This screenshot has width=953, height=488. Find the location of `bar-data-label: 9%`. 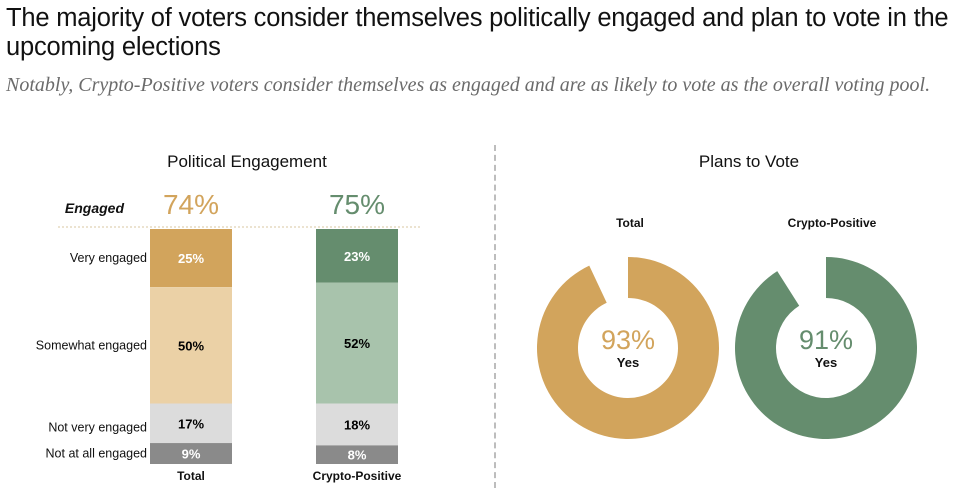

bar-data-label: 9% is located at coordinates (191, 454).